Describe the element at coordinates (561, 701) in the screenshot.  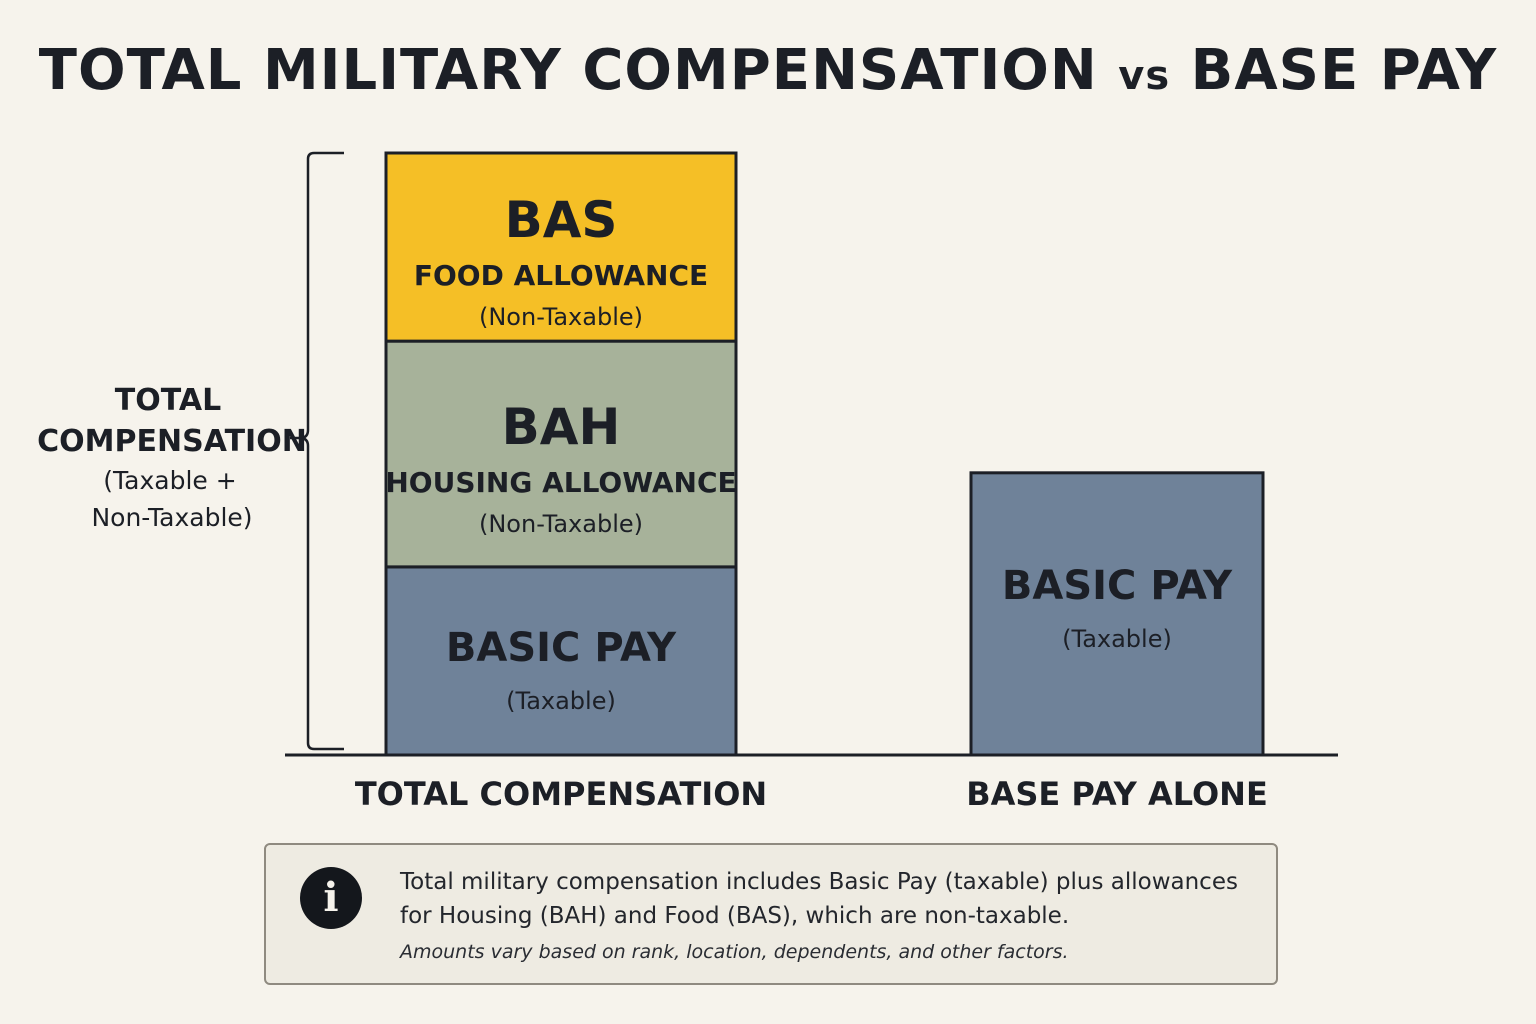
I see `segment-sublabel-basic-pay-0: (Taxable)` at that location.